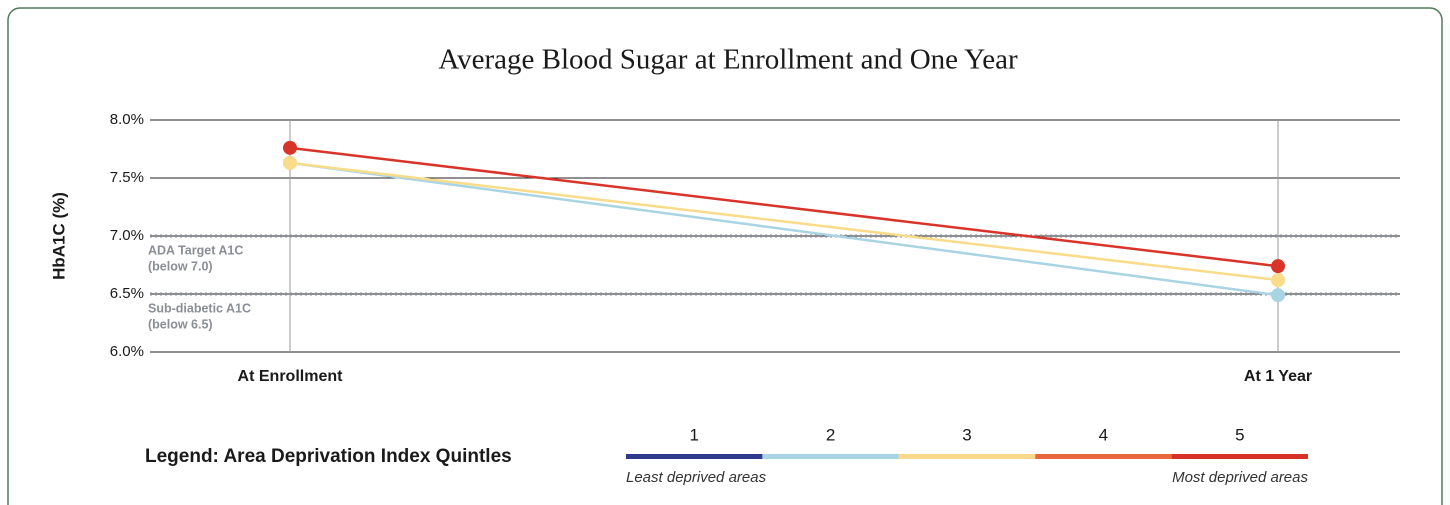 The image size is (1450, 505). What do you see at coordinates (966, 434) in the screenshot?
I see `legend-label: 3` at bounding box center [966, 434].